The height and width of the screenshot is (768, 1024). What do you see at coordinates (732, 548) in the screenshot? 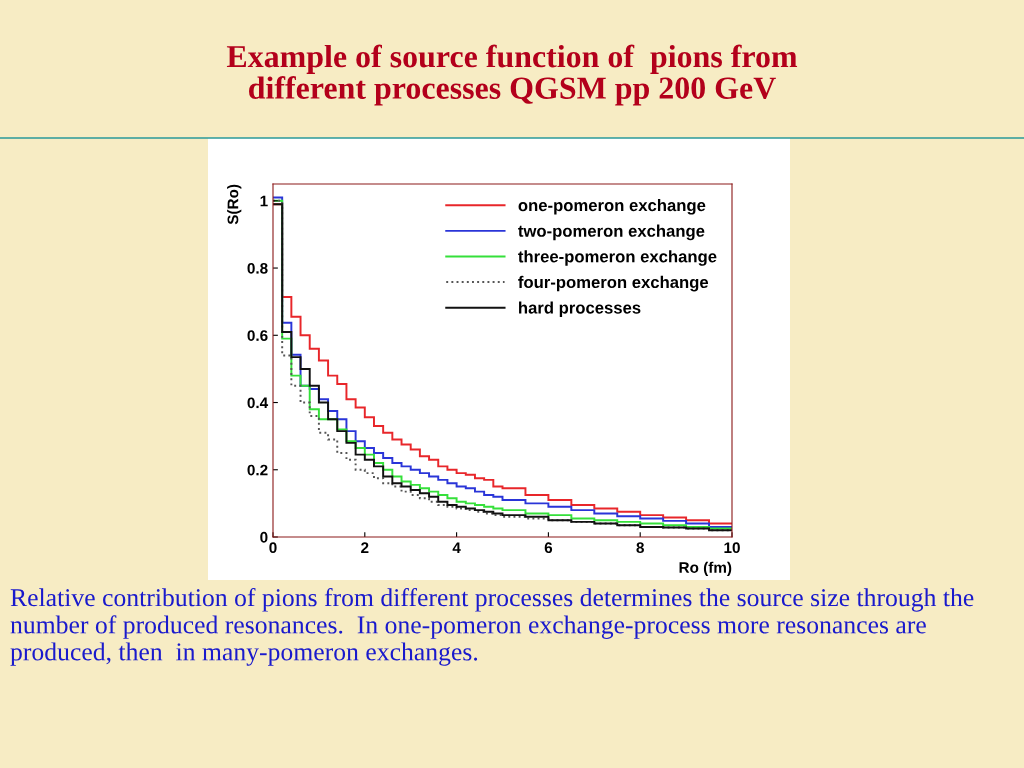
I see `x-tick-label: 10` at bounding box center [732, 548].